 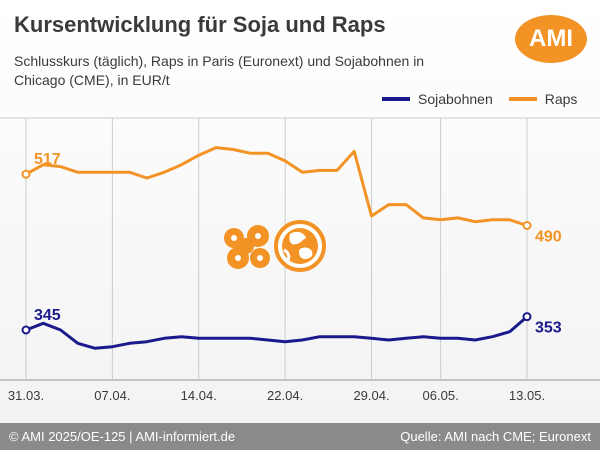 What do you see at coordinates (247, 247) in the screenshot?
I see `flower-icon` at bounding box center [247, 247].